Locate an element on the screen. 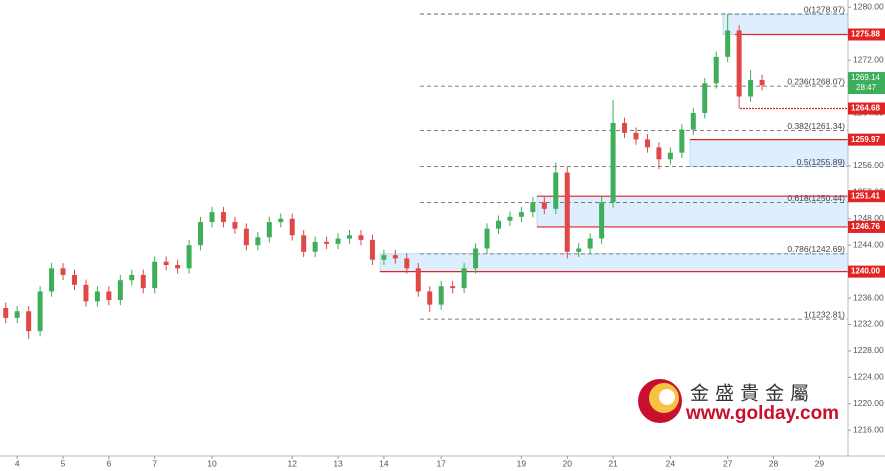  level-tag-label: 1259.97 is located at coordinates (865, 139).